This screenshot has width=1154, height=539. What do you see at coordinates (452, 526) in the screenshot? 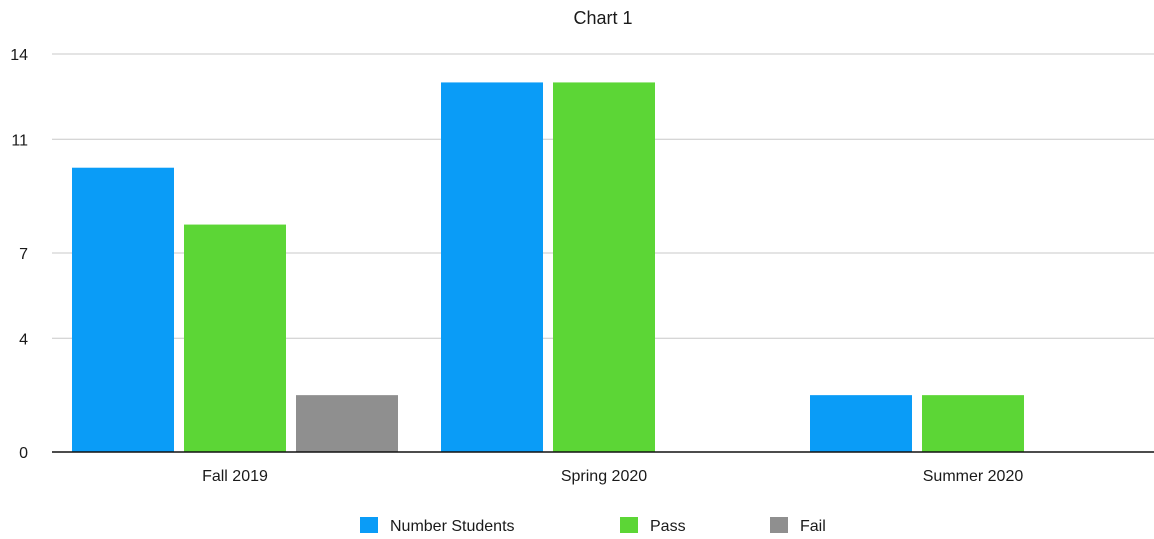
I see `legend-label: Number Students` at bounding box center [452, 526].